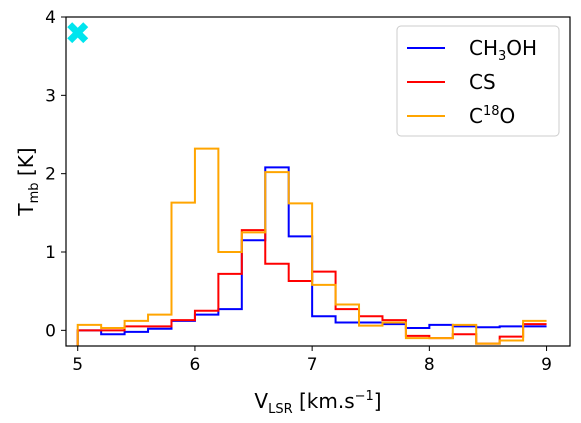 The width and height of the screenshot is (581, 423). I want to click on x-tick-label: 5, so click(77, 365).